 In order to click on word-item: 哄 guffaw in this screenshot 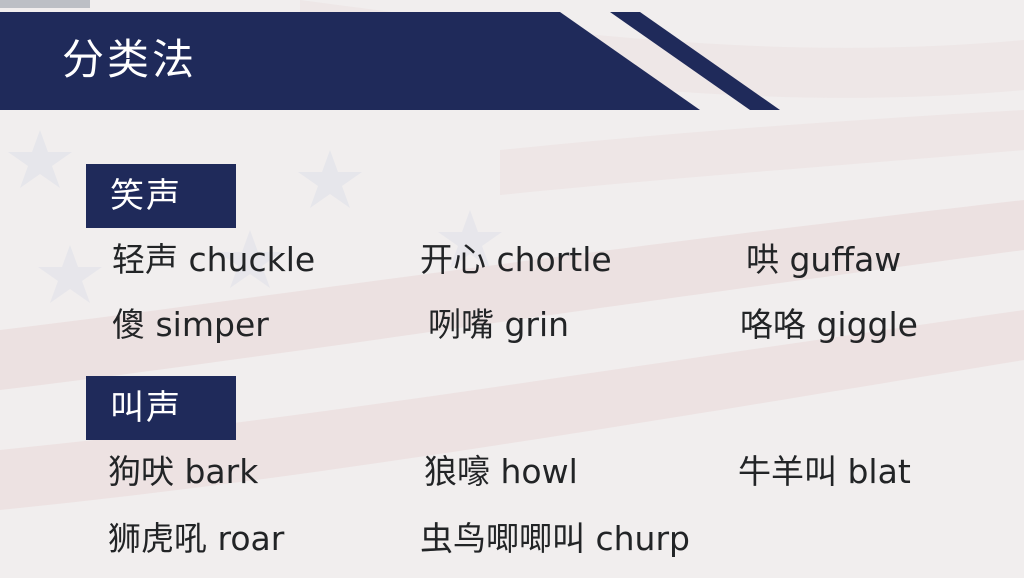, I will do `click(824, 259)`.